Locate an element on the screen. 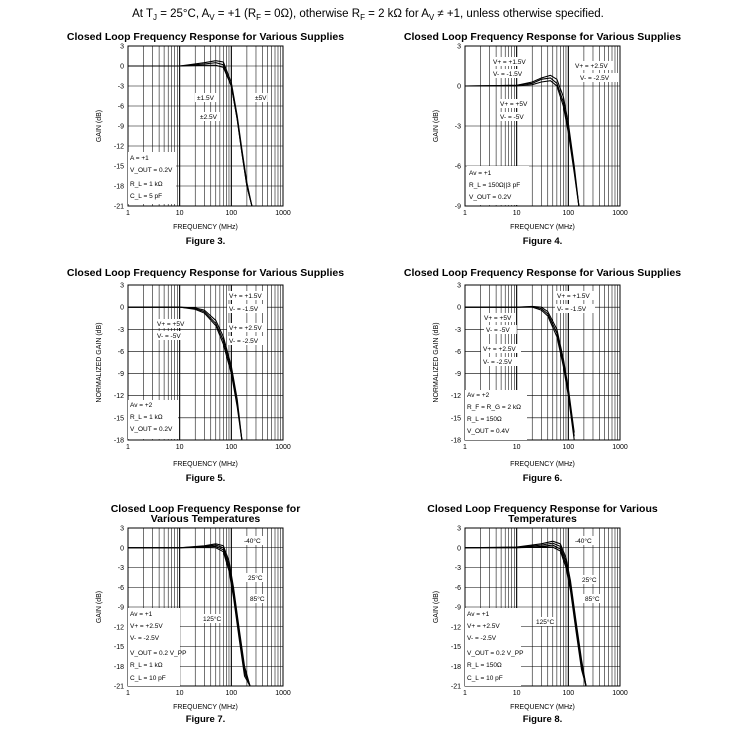 The width and height of the screenshot is (736, 736). condition-label: R_L = 150Ω||3 pF is located at coordinates (494, 185).